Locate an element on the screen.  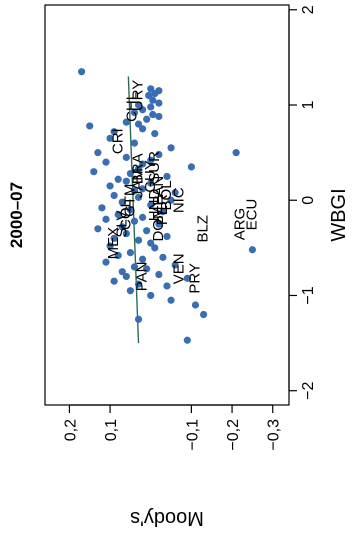
country-label-group: COL is located at coordinates (125, 214).